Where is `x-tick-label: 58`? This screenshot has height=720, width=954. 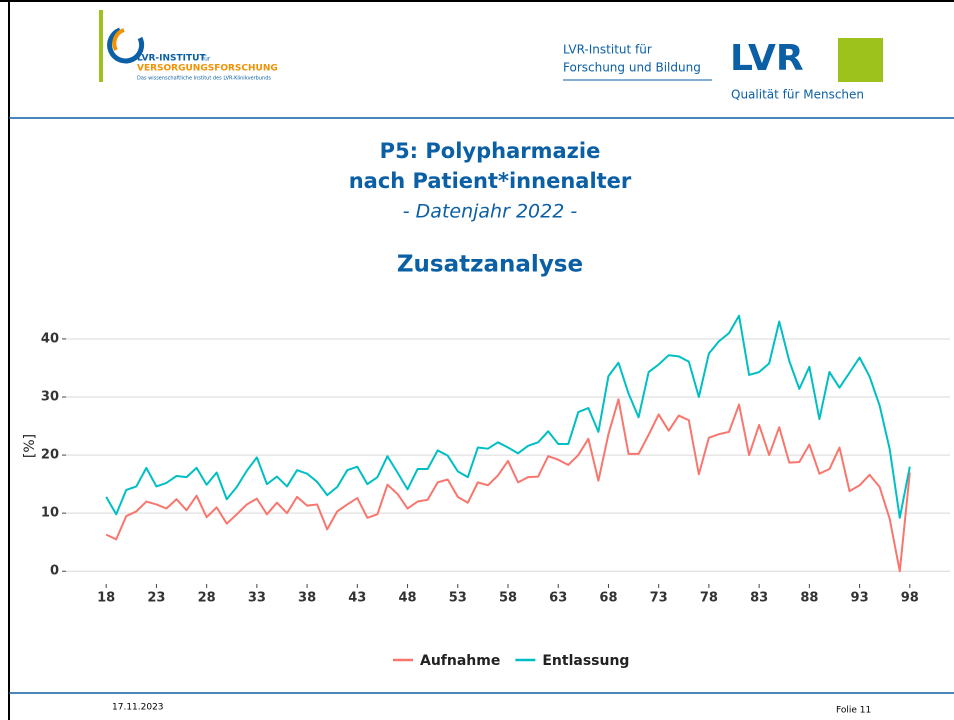 x-tick-label: 58 is located at coordinates (508, 598).